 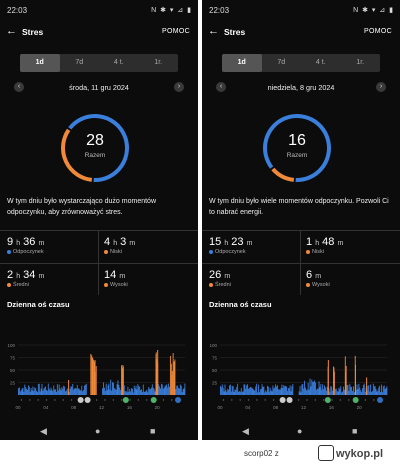 What do you see at coordinates (106, 284) in the screenshot?
I see `high-dot-icon` at bounding box center [106, 284].